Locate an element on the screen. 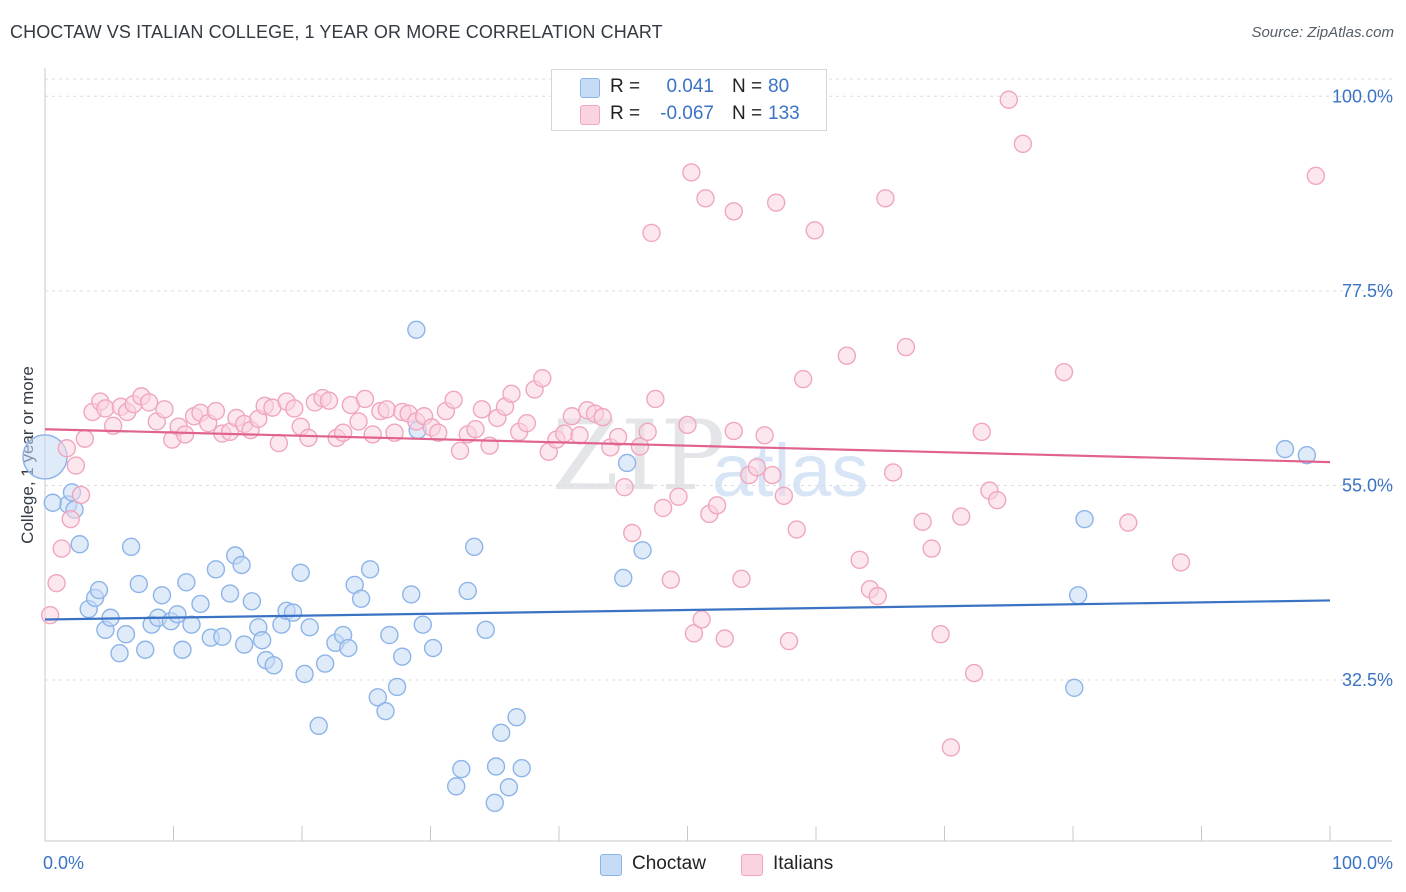 The width and height of the screenshot is (1406, 892). y-tick-label: 77.5% is located at coordinates (1367, 291).